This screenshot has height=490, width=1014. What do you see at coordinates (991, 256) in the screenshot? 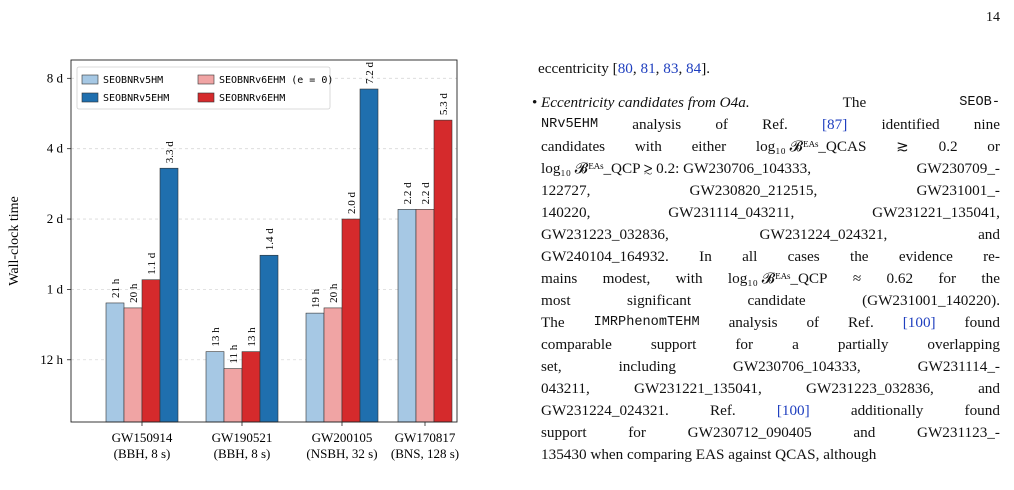
I see `word: re-` at bounding box center [991, 256].